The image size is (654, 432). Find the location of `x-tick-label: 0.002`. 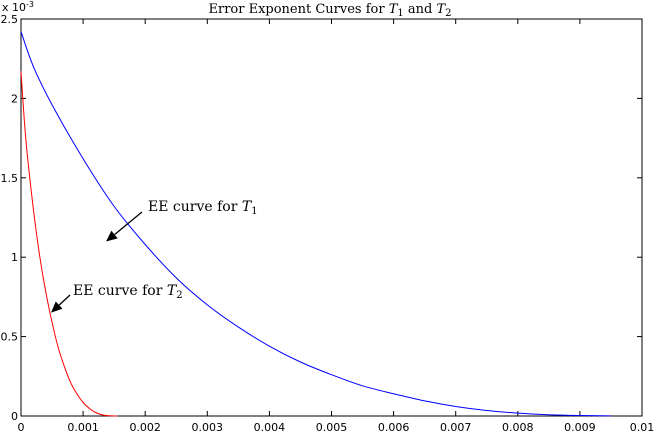

x-tick-label: 0.002 is located at coordinates (145, 426).